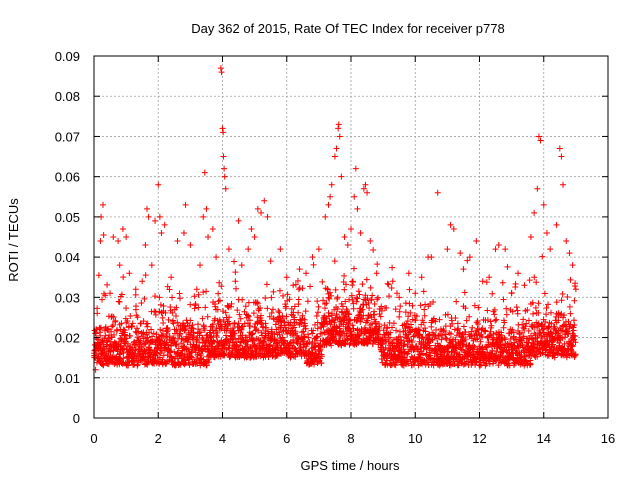 This screenshot has width=640, height=480. I want to click on y-axis-label: ROTI / TECUs, so click(13, 240).